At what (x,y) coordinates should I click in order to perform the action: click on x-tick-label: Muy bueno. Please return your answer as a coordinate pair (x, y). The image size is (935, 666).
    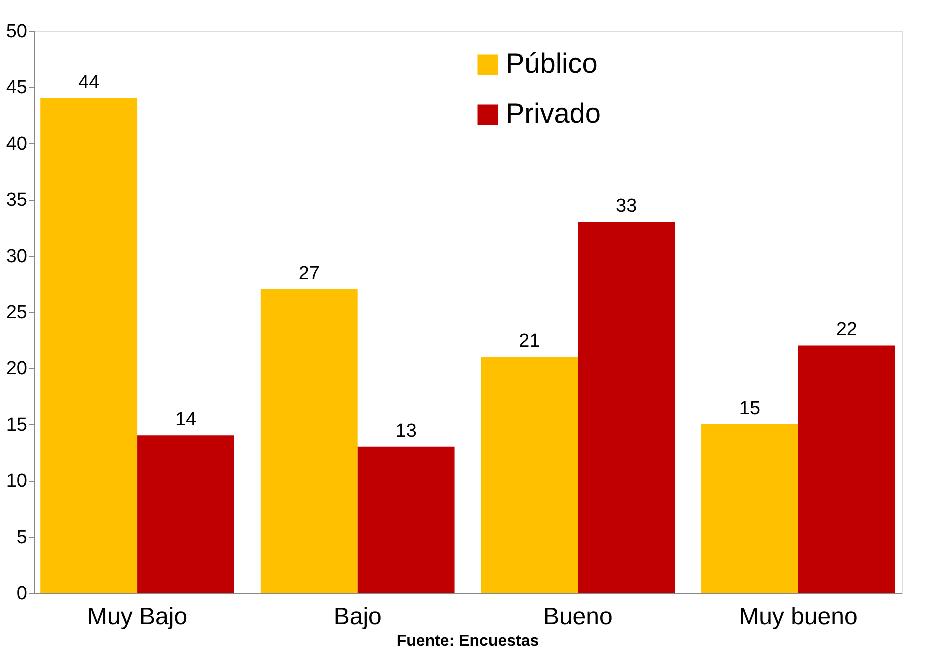
    Looking at the image, I should click on (798, 617).